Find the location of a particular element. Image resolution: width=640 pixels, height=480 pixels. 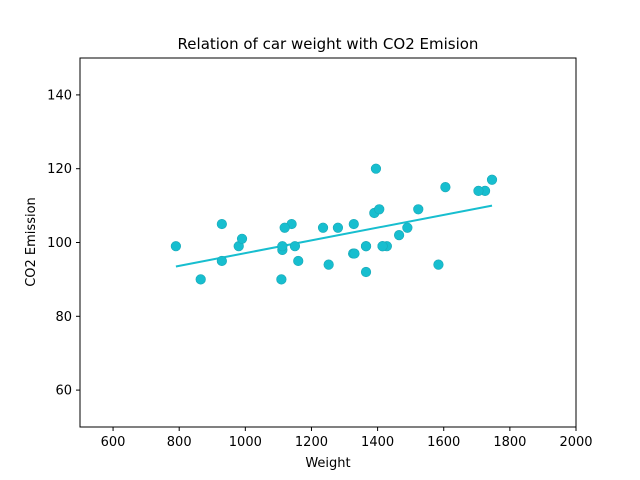

x-axis-label: Weight is located at coordinates (327, 463).